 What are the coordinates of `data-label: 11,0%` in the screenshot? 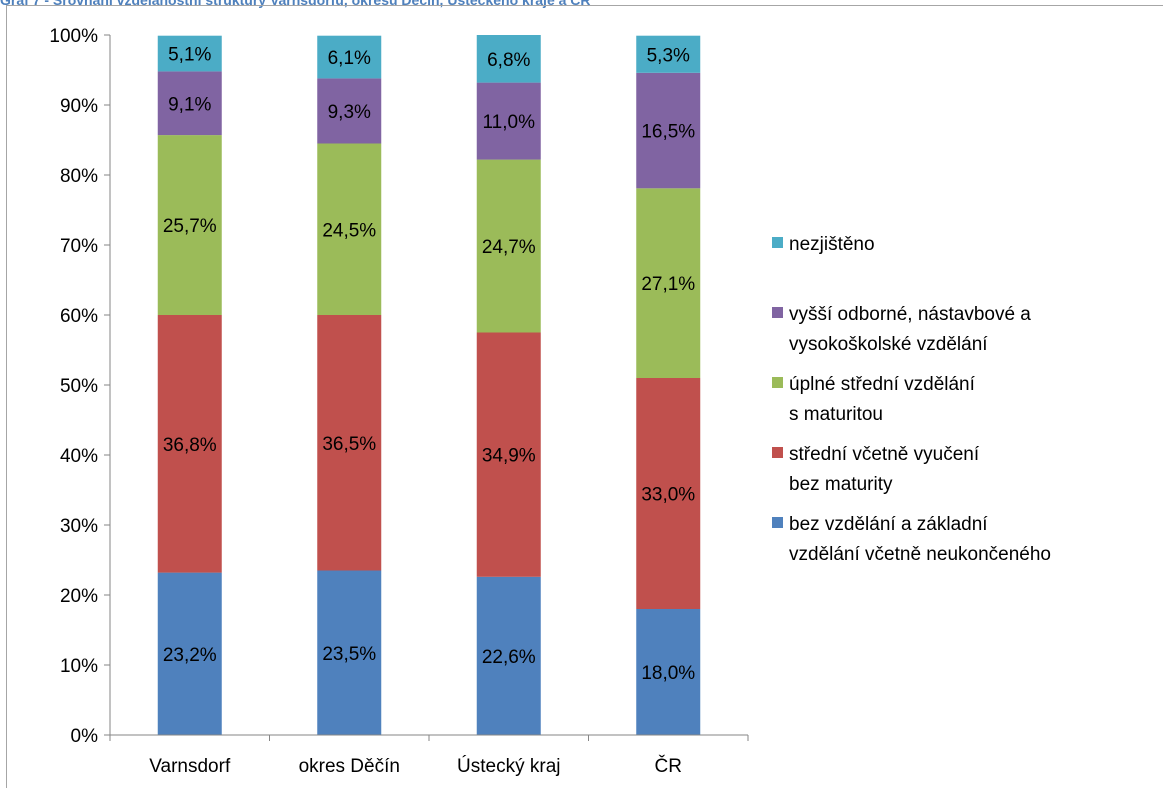 It's located at (509, 122).